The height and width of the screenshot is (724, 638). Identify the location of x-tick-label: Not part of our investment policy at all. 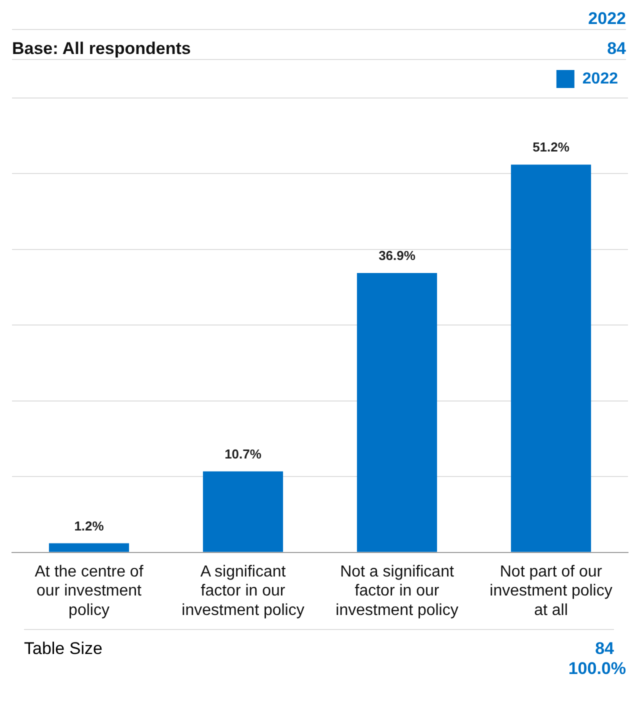
(551, 591).